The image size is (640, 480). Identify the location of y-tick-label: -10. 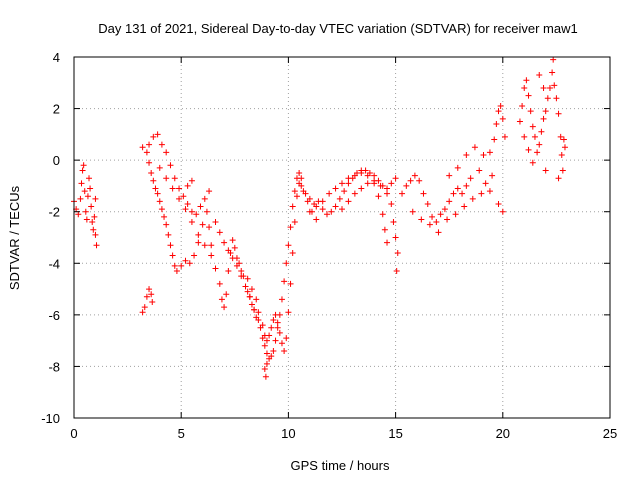
(50, 418).